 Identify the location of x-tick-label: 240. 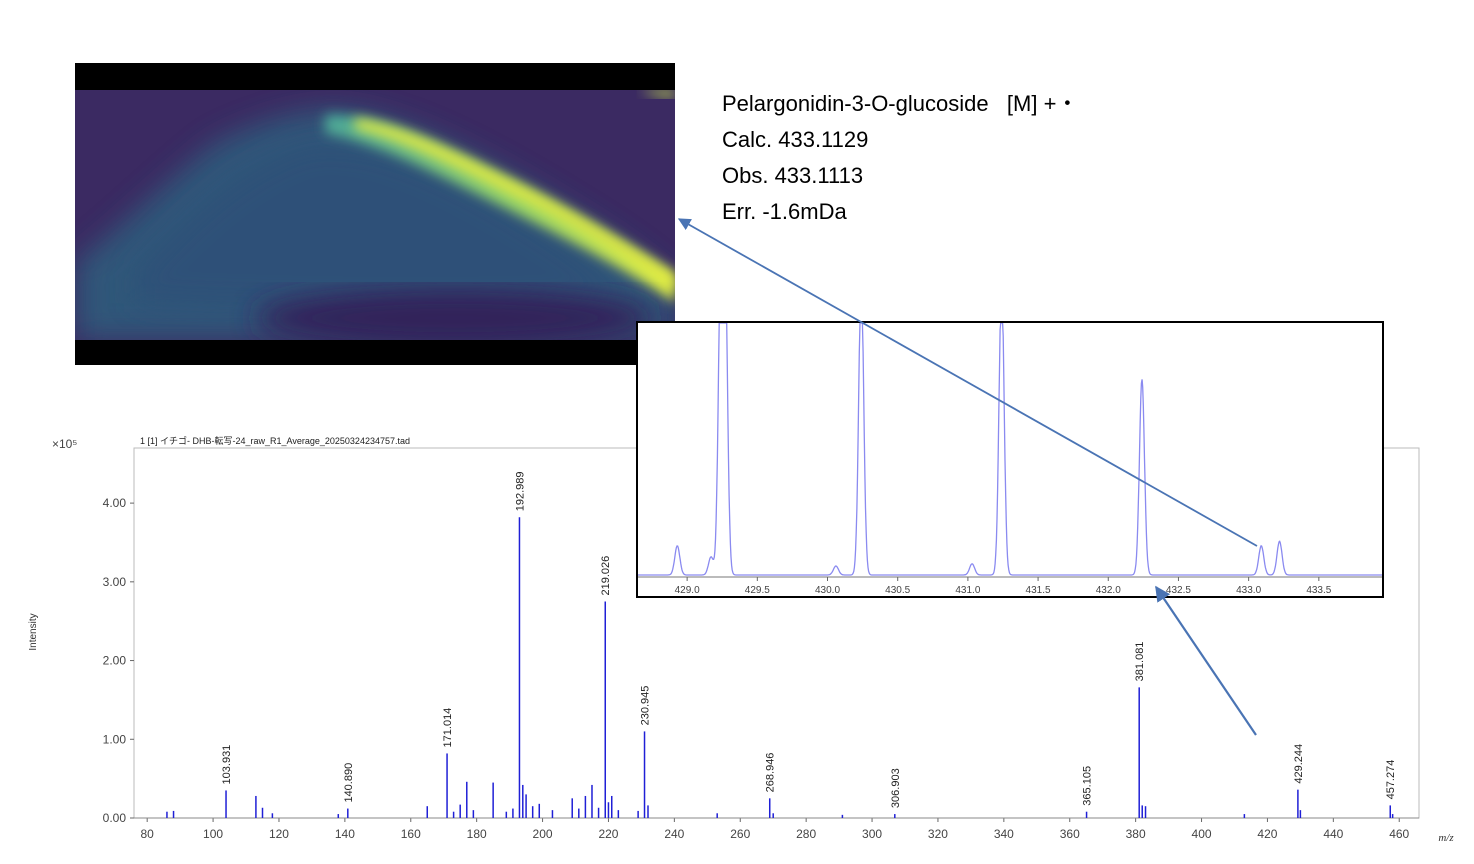
(674, 834).